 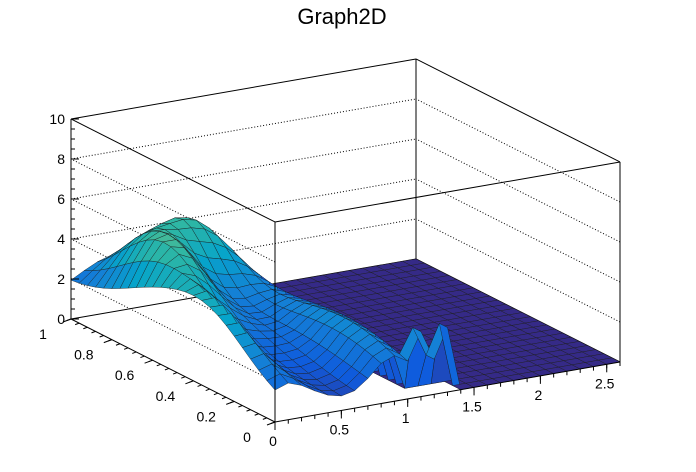 What do you see at coordinates (340, 429) in the screenshot?
I see `x-tick-label: 0.5` at bounding box center [340, 429].